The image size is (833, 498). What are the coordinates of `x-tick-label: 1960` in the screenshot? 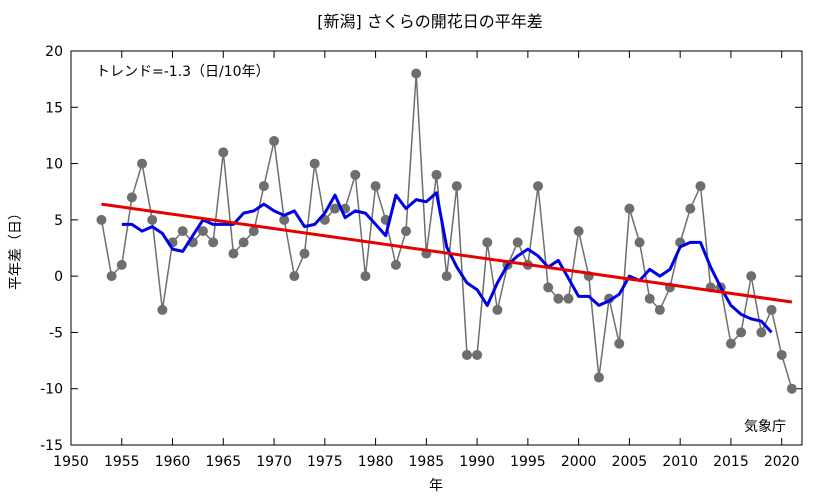 It's located at (173, 462).